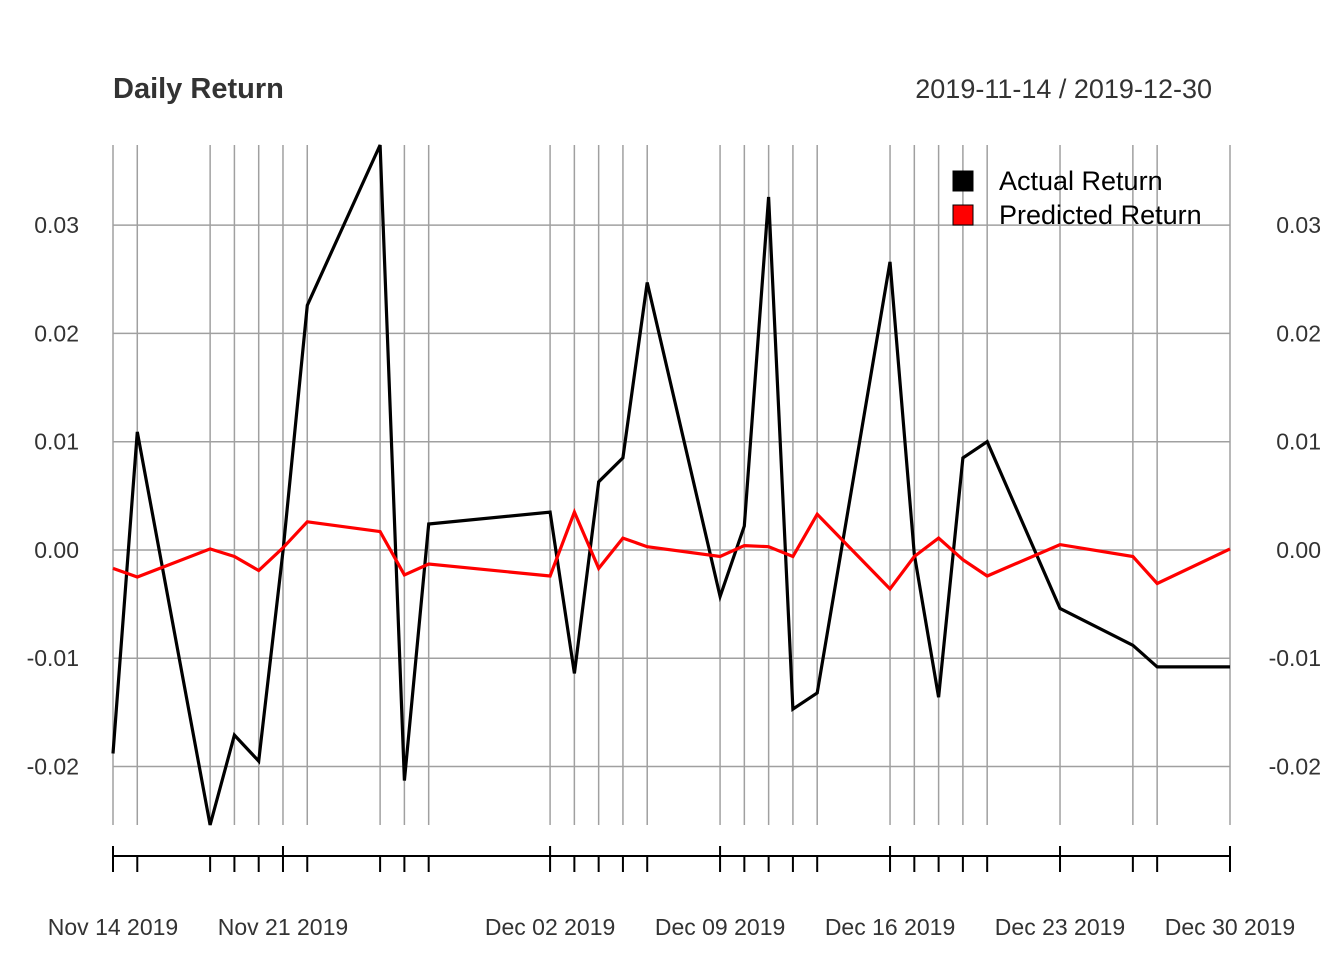 The height and width of the screenshot is (960, 1344). I want to click on x-tick-label: Dec 16 2019, so click(890, 927).